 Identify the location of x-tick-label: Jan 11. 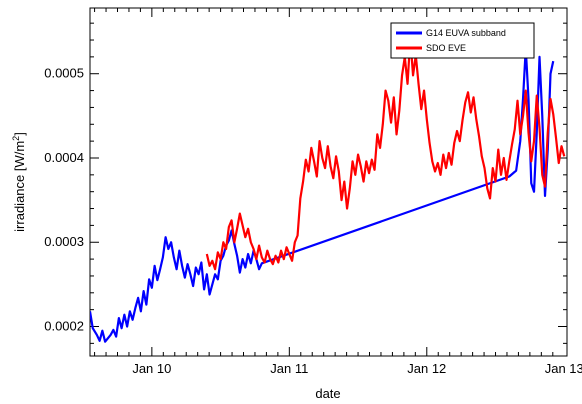
(289, 368).